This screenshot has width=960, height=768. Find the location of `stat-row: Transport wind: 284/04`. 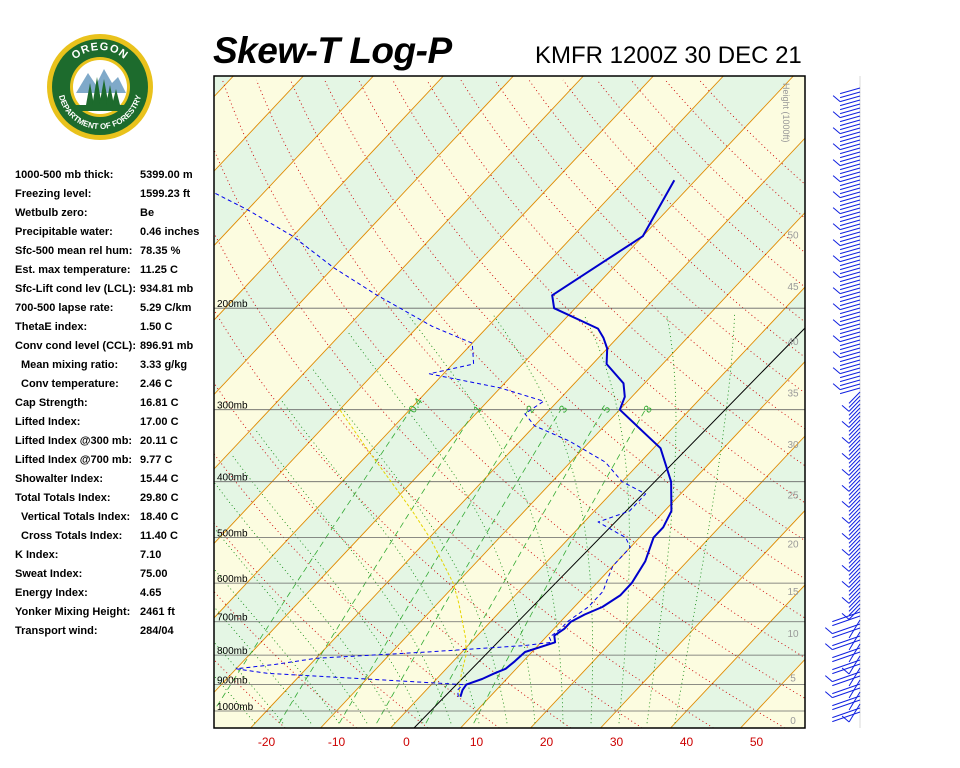

stat-row: Transport wind: 284/04 is located at coordinates (115, 634).